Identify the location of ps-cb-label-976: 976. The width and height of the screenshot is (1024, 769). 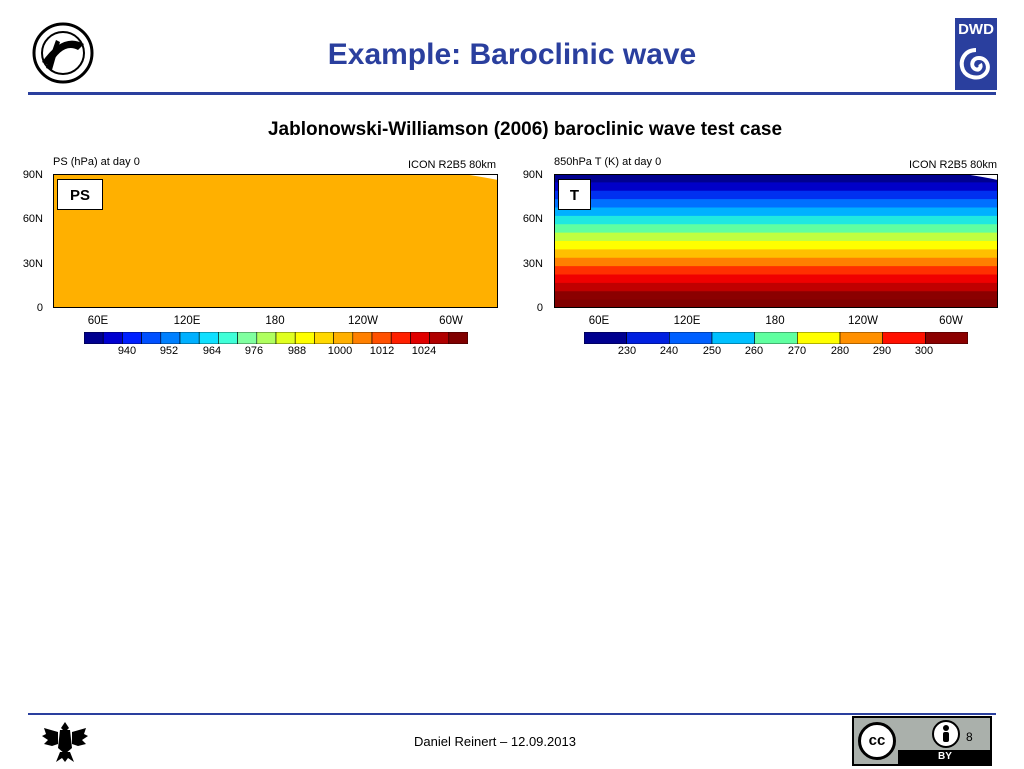
(254, 351).